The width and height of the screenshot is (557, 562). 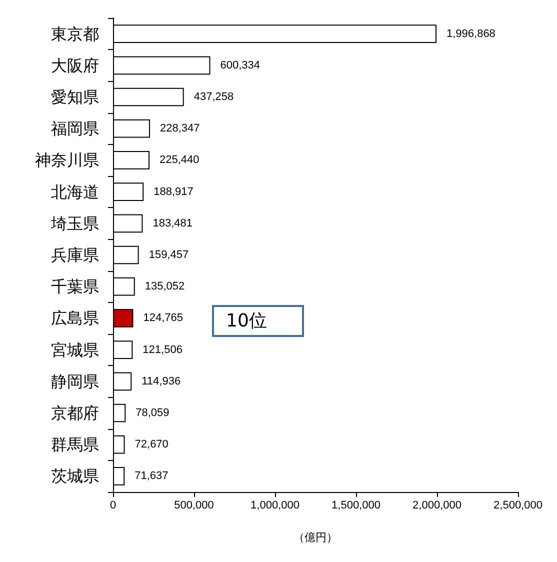 What do you see at coordinates (75, 255) in the screenshot?
I see `y-tick-label: 兵庫県` at bounding box center [75, 255].